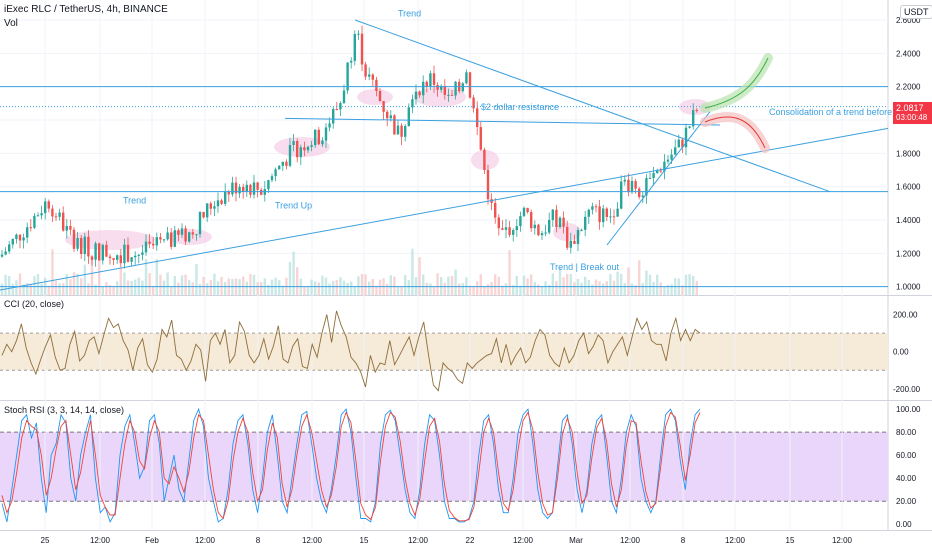  What do you see at coordinates (364, 540) in the screenshot?
I see `time-tick-label: 15` at bounding box center [364, 540].